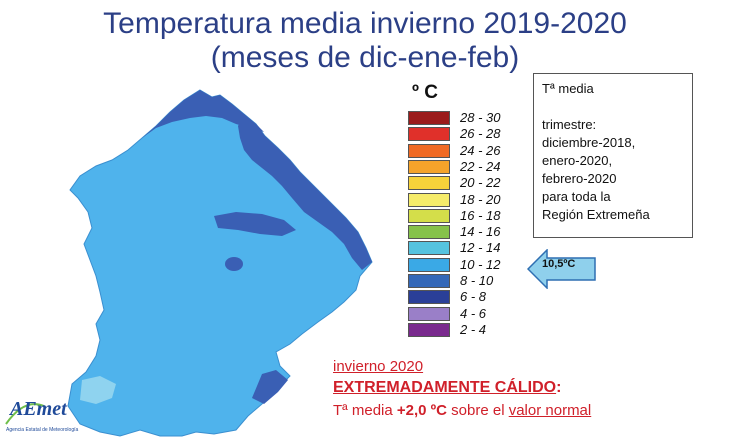 This screenshot has height=441, width=730. I want to click on footer-classification: EXTREMADAMENTE CÁLIDO:, so click(447, 388).